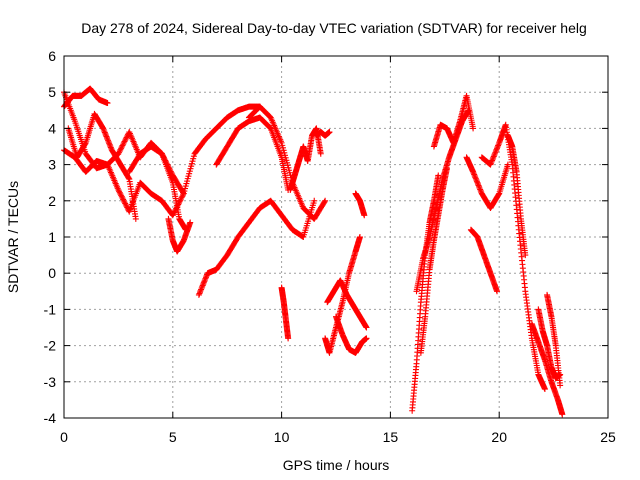 This screenshot has width=640, height=480. Describe the element at coordinates (50, 418) in the screenshot. I see `y-tick-label: -4` at that location.